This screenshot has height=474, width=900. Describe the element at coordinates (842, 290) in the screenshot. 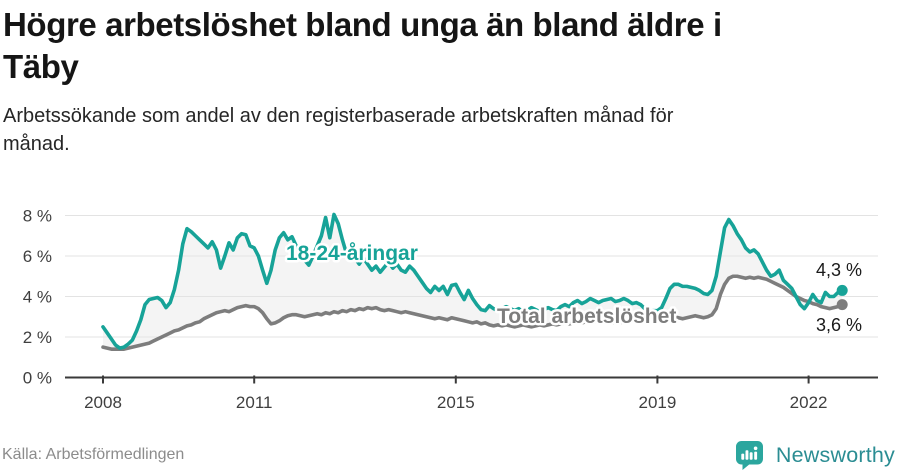

I see `end-dot-youth` at that location.